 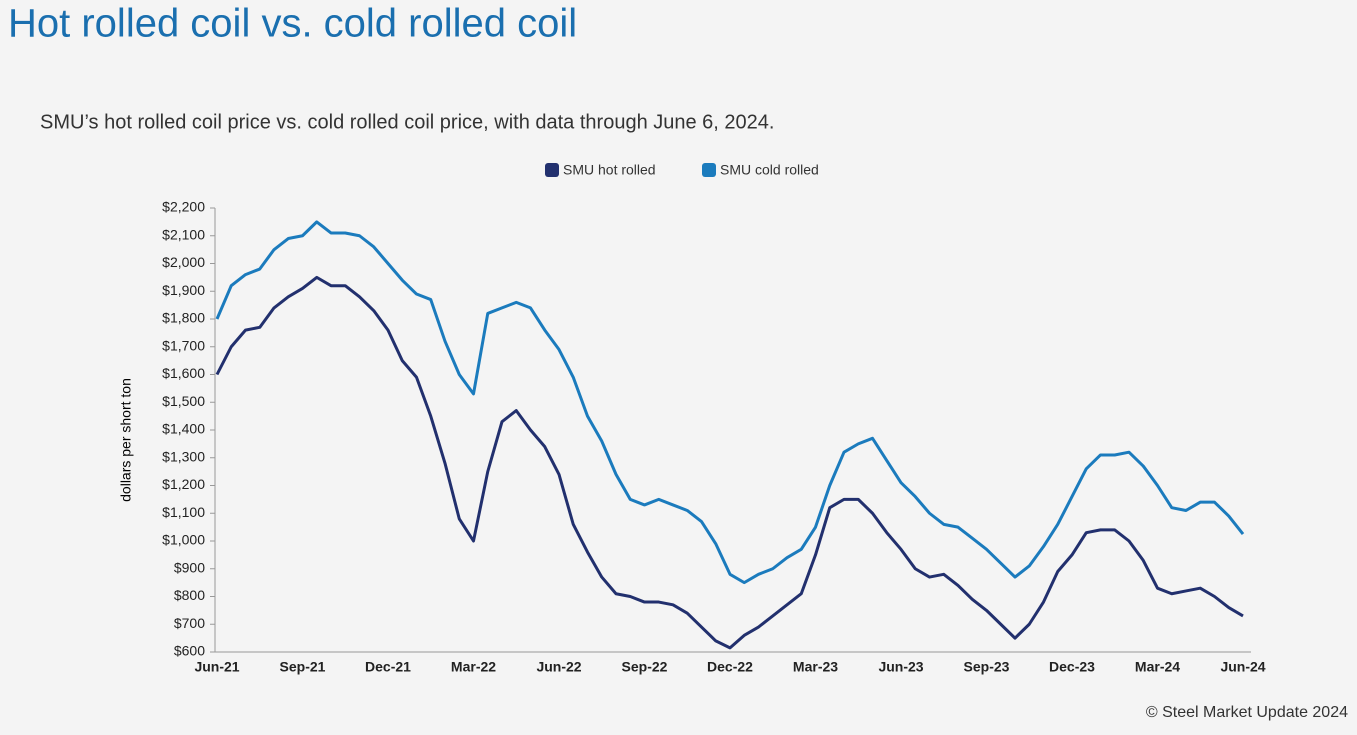 What do you see at coordinates (769, 170) in the screenshot?
I see `legend-label: SMU cold rolled` at bounding box center [769, 170].